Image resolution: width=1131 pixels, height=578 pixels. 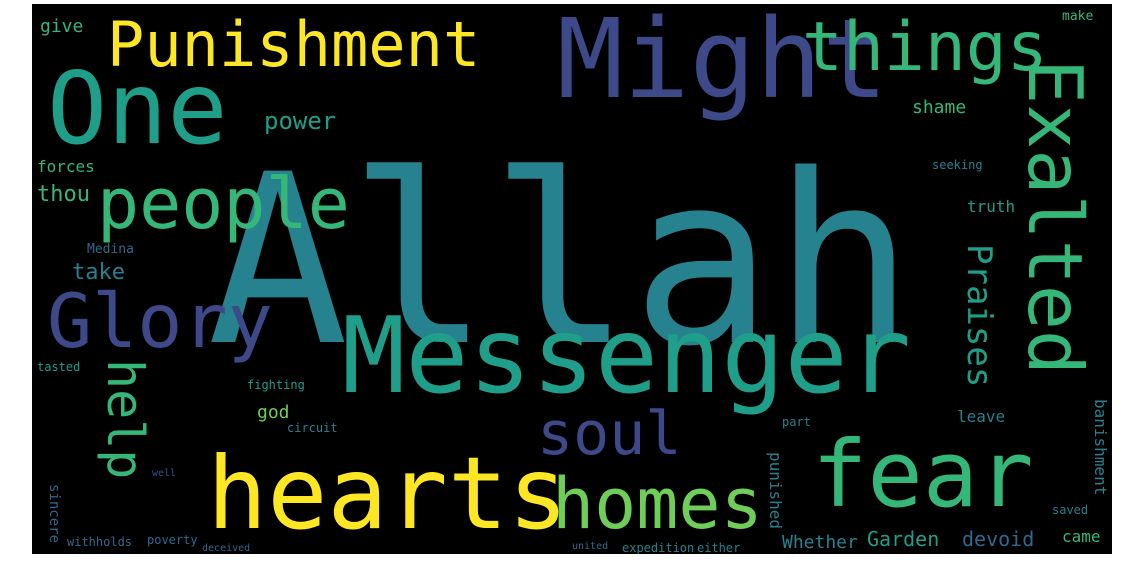 I want to click on cloud-word: Messenger, so click(x=626, y=356).